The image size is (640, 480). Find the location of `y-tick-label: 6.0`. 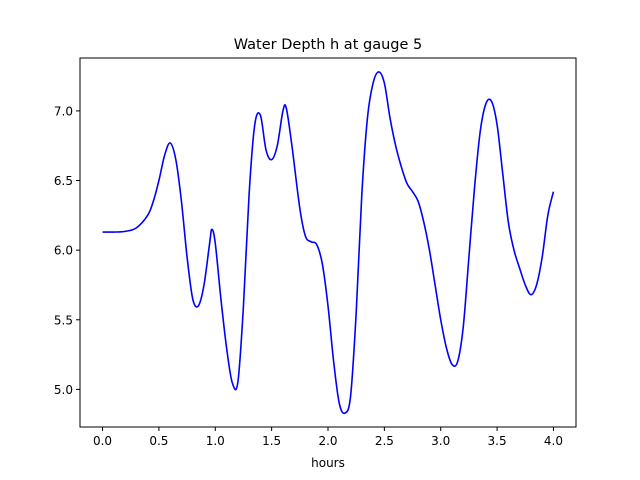

y-tick-label: 6.0 is located at coordinates (63, 251).